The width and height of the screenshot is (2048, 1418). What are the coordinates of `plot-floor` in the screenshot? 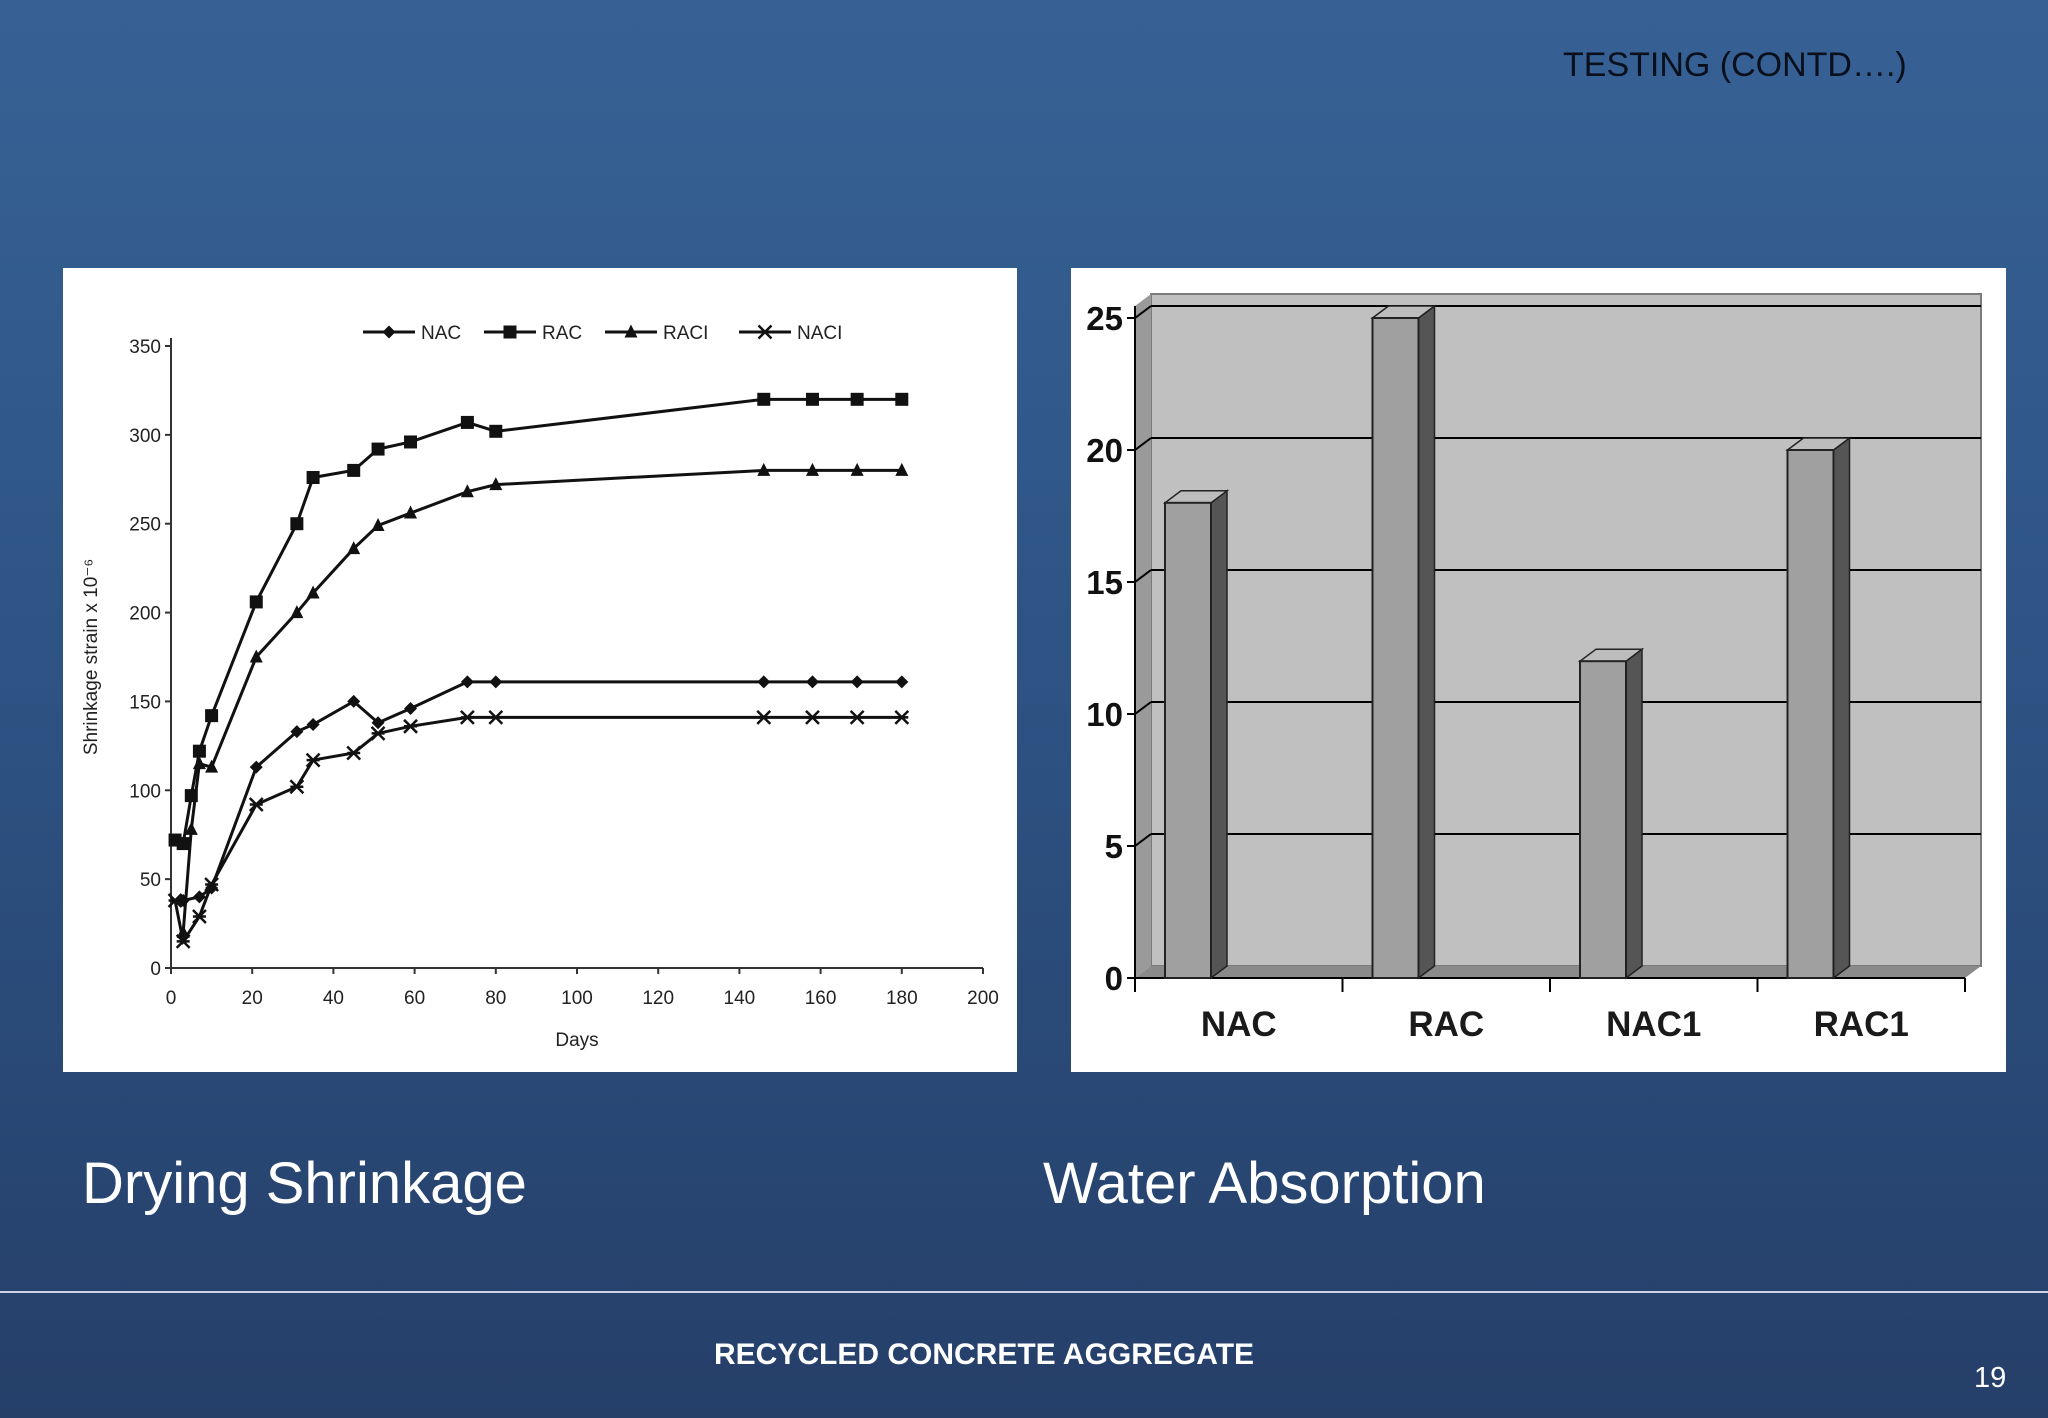 It's located at (1558, 972).